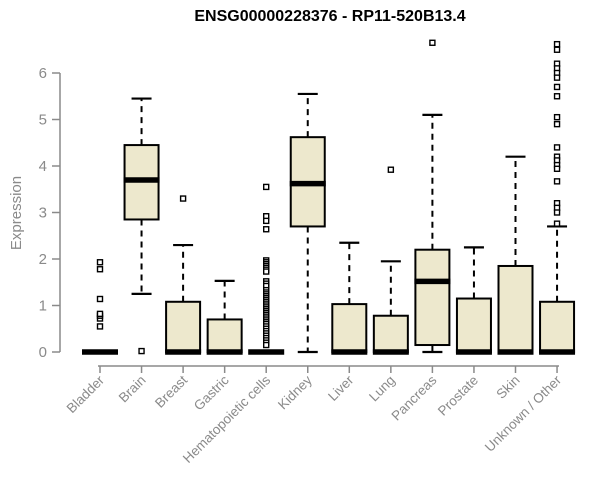  Describe the element at coordinates (341, 388) in the screenshot. I see `x-tick-label: Liver` at that location.